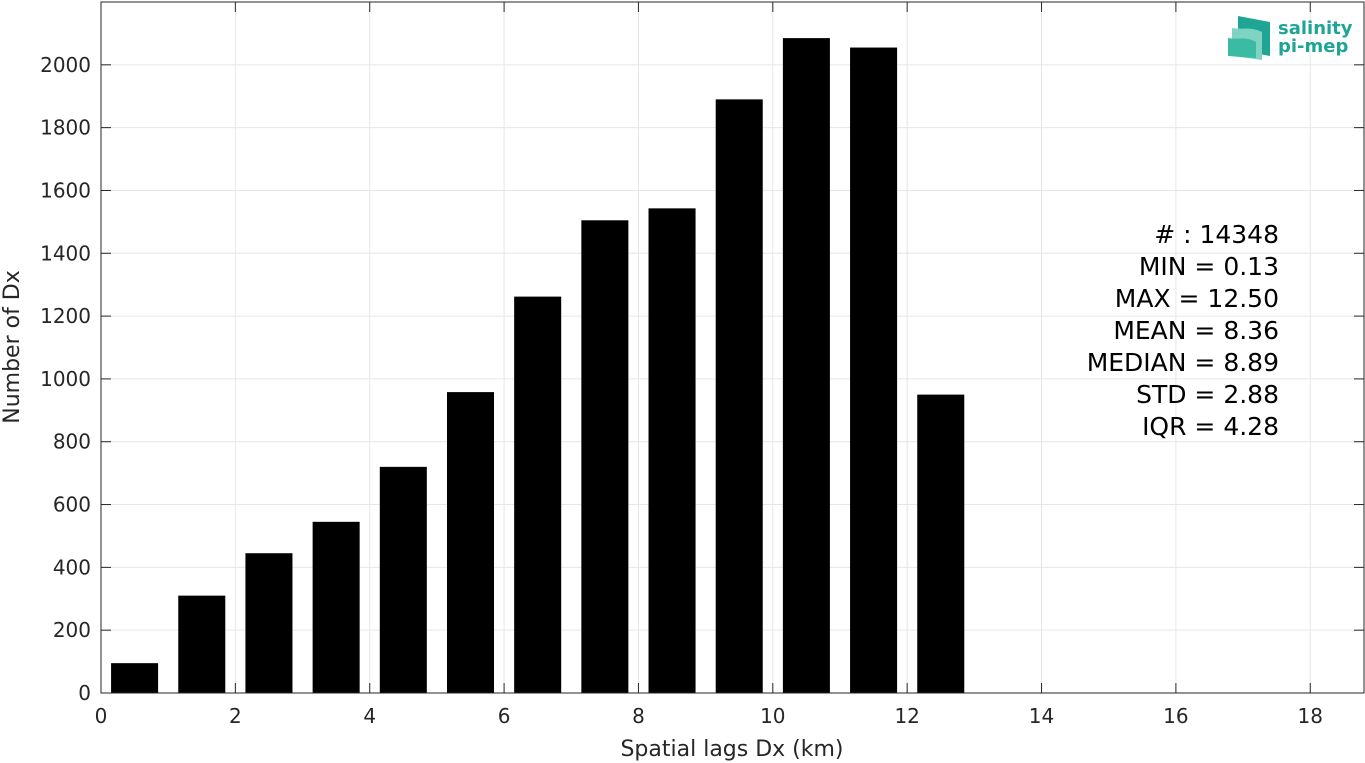 Image resolution: width=1365 pixels, height=763 pixels. What do you see at coordinates (65, 190) in the screenshot?
I see `y-tick-label: 1600` at bounding box center [65, 190].